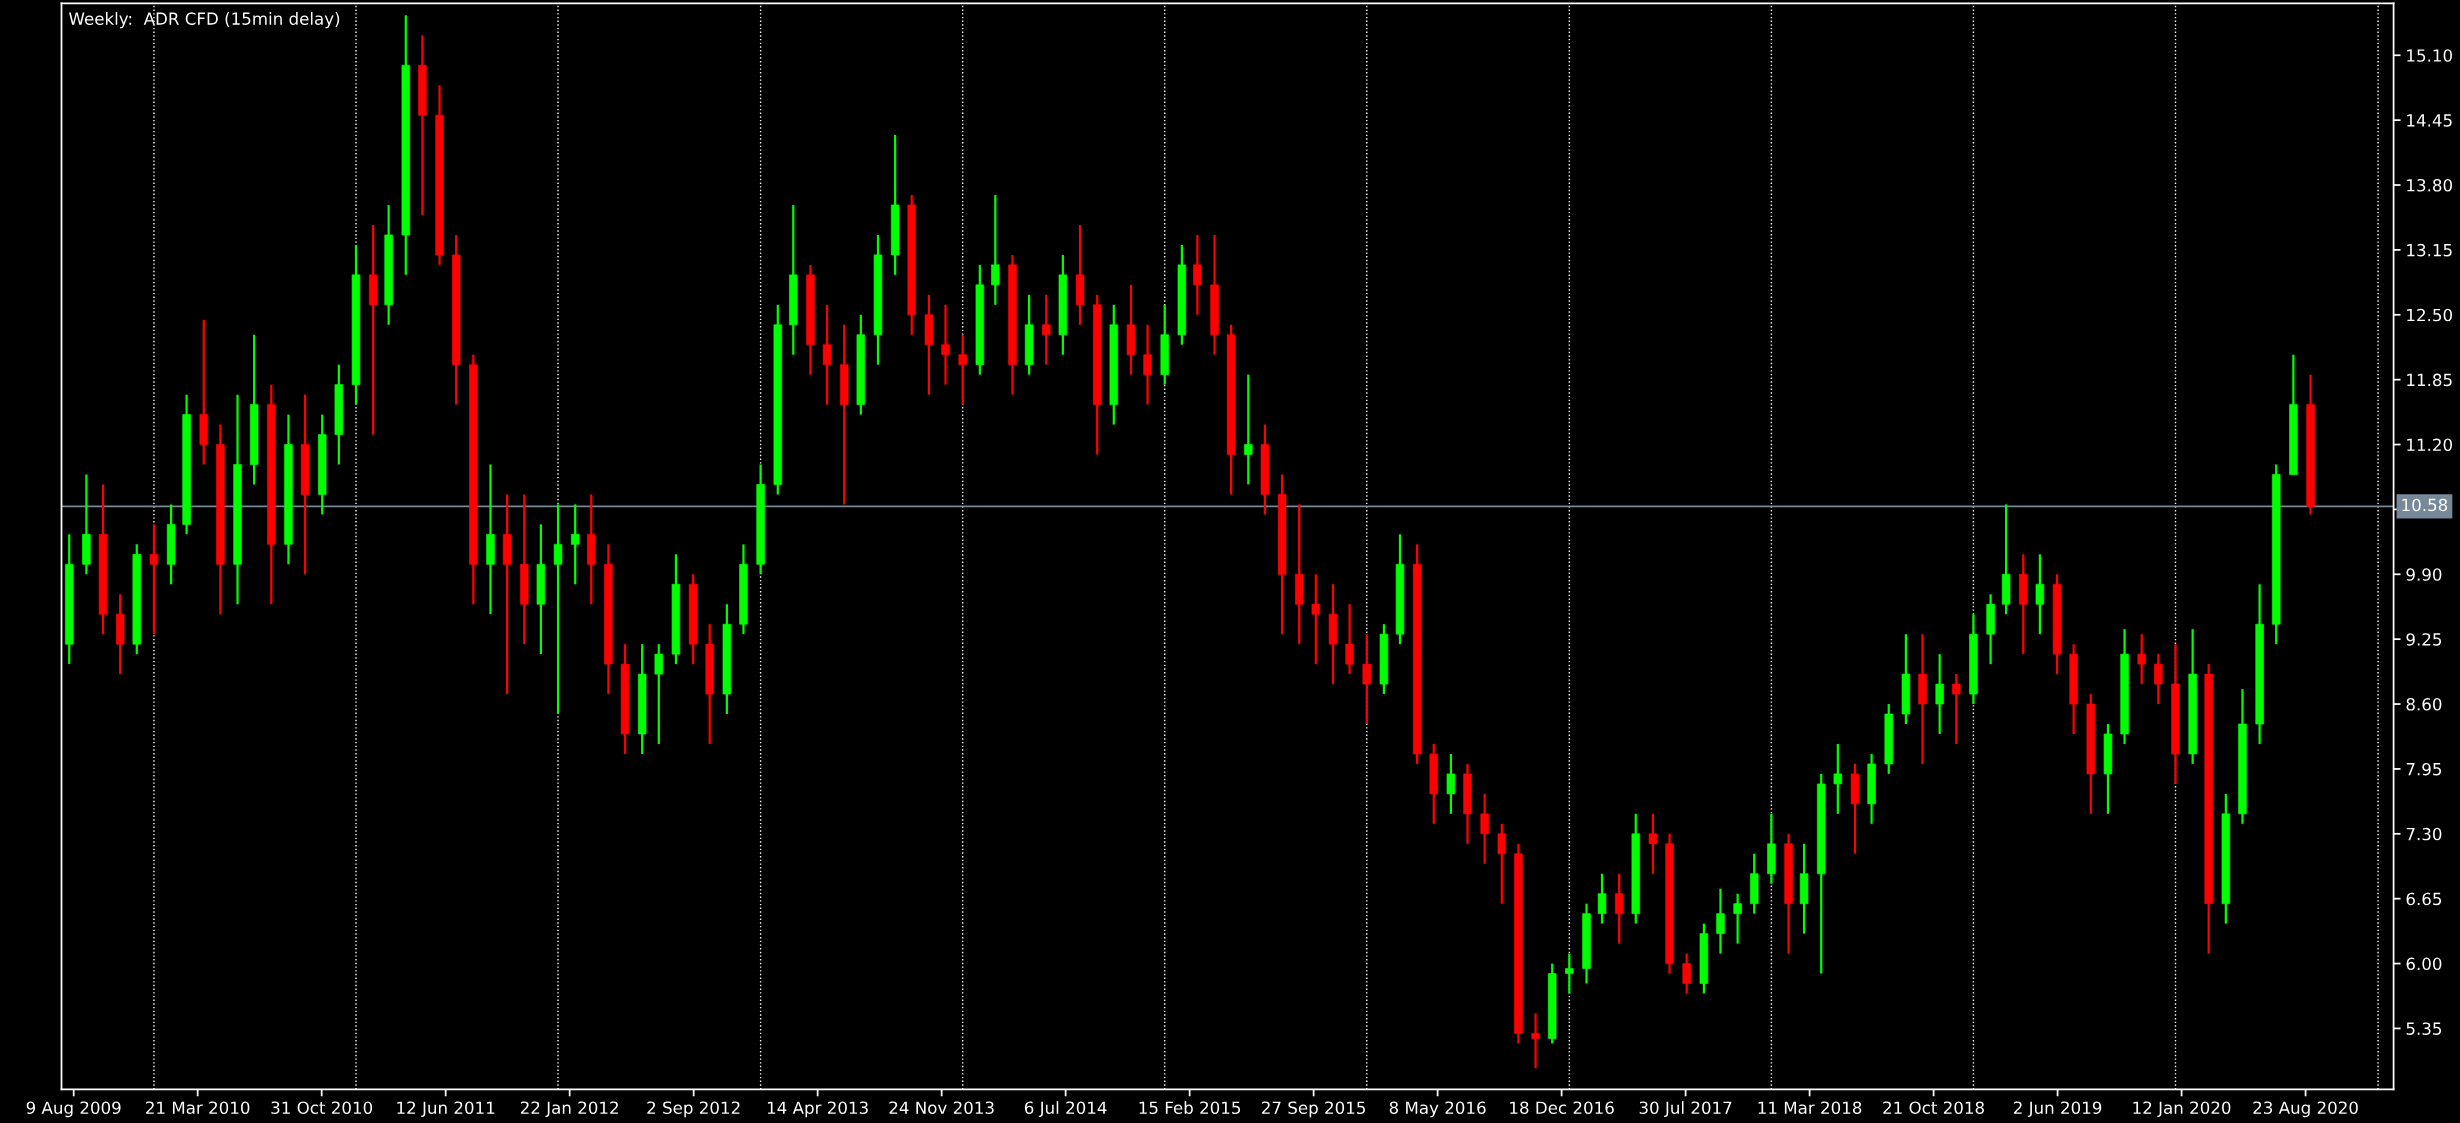 Image resolution: width=2460 pixels, height=1123 pixels. I want to click on x-tick-label: 14 Apr 2013, so click(817, 1109).